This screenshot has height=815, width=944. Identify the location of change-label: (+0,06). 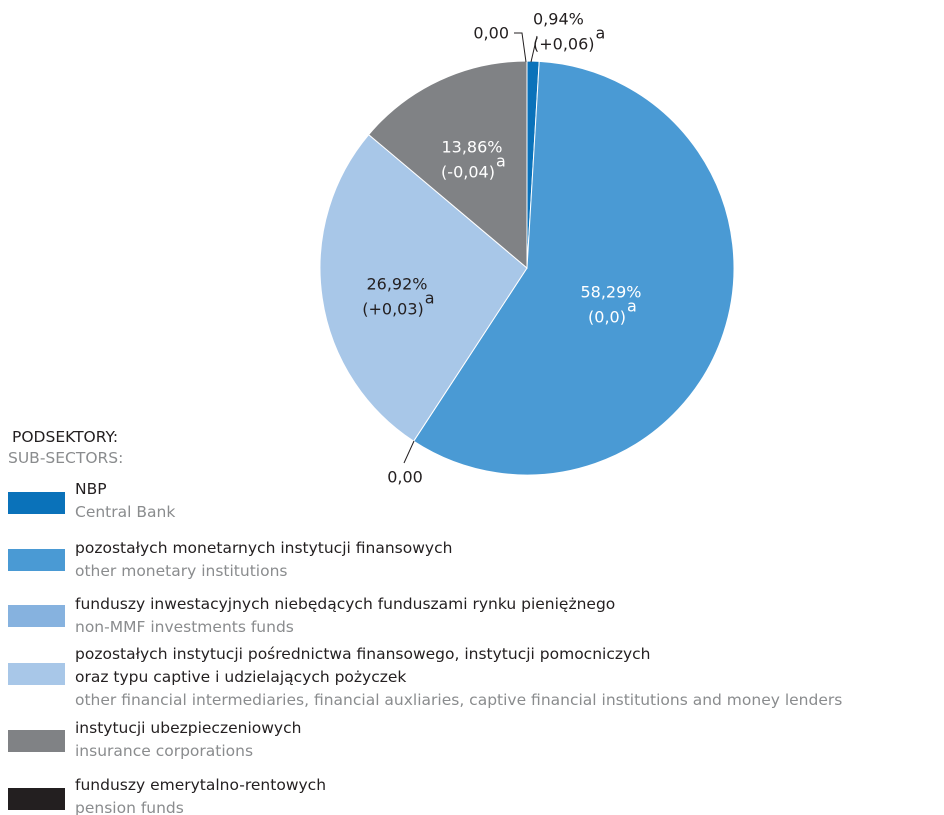
(564, 44).